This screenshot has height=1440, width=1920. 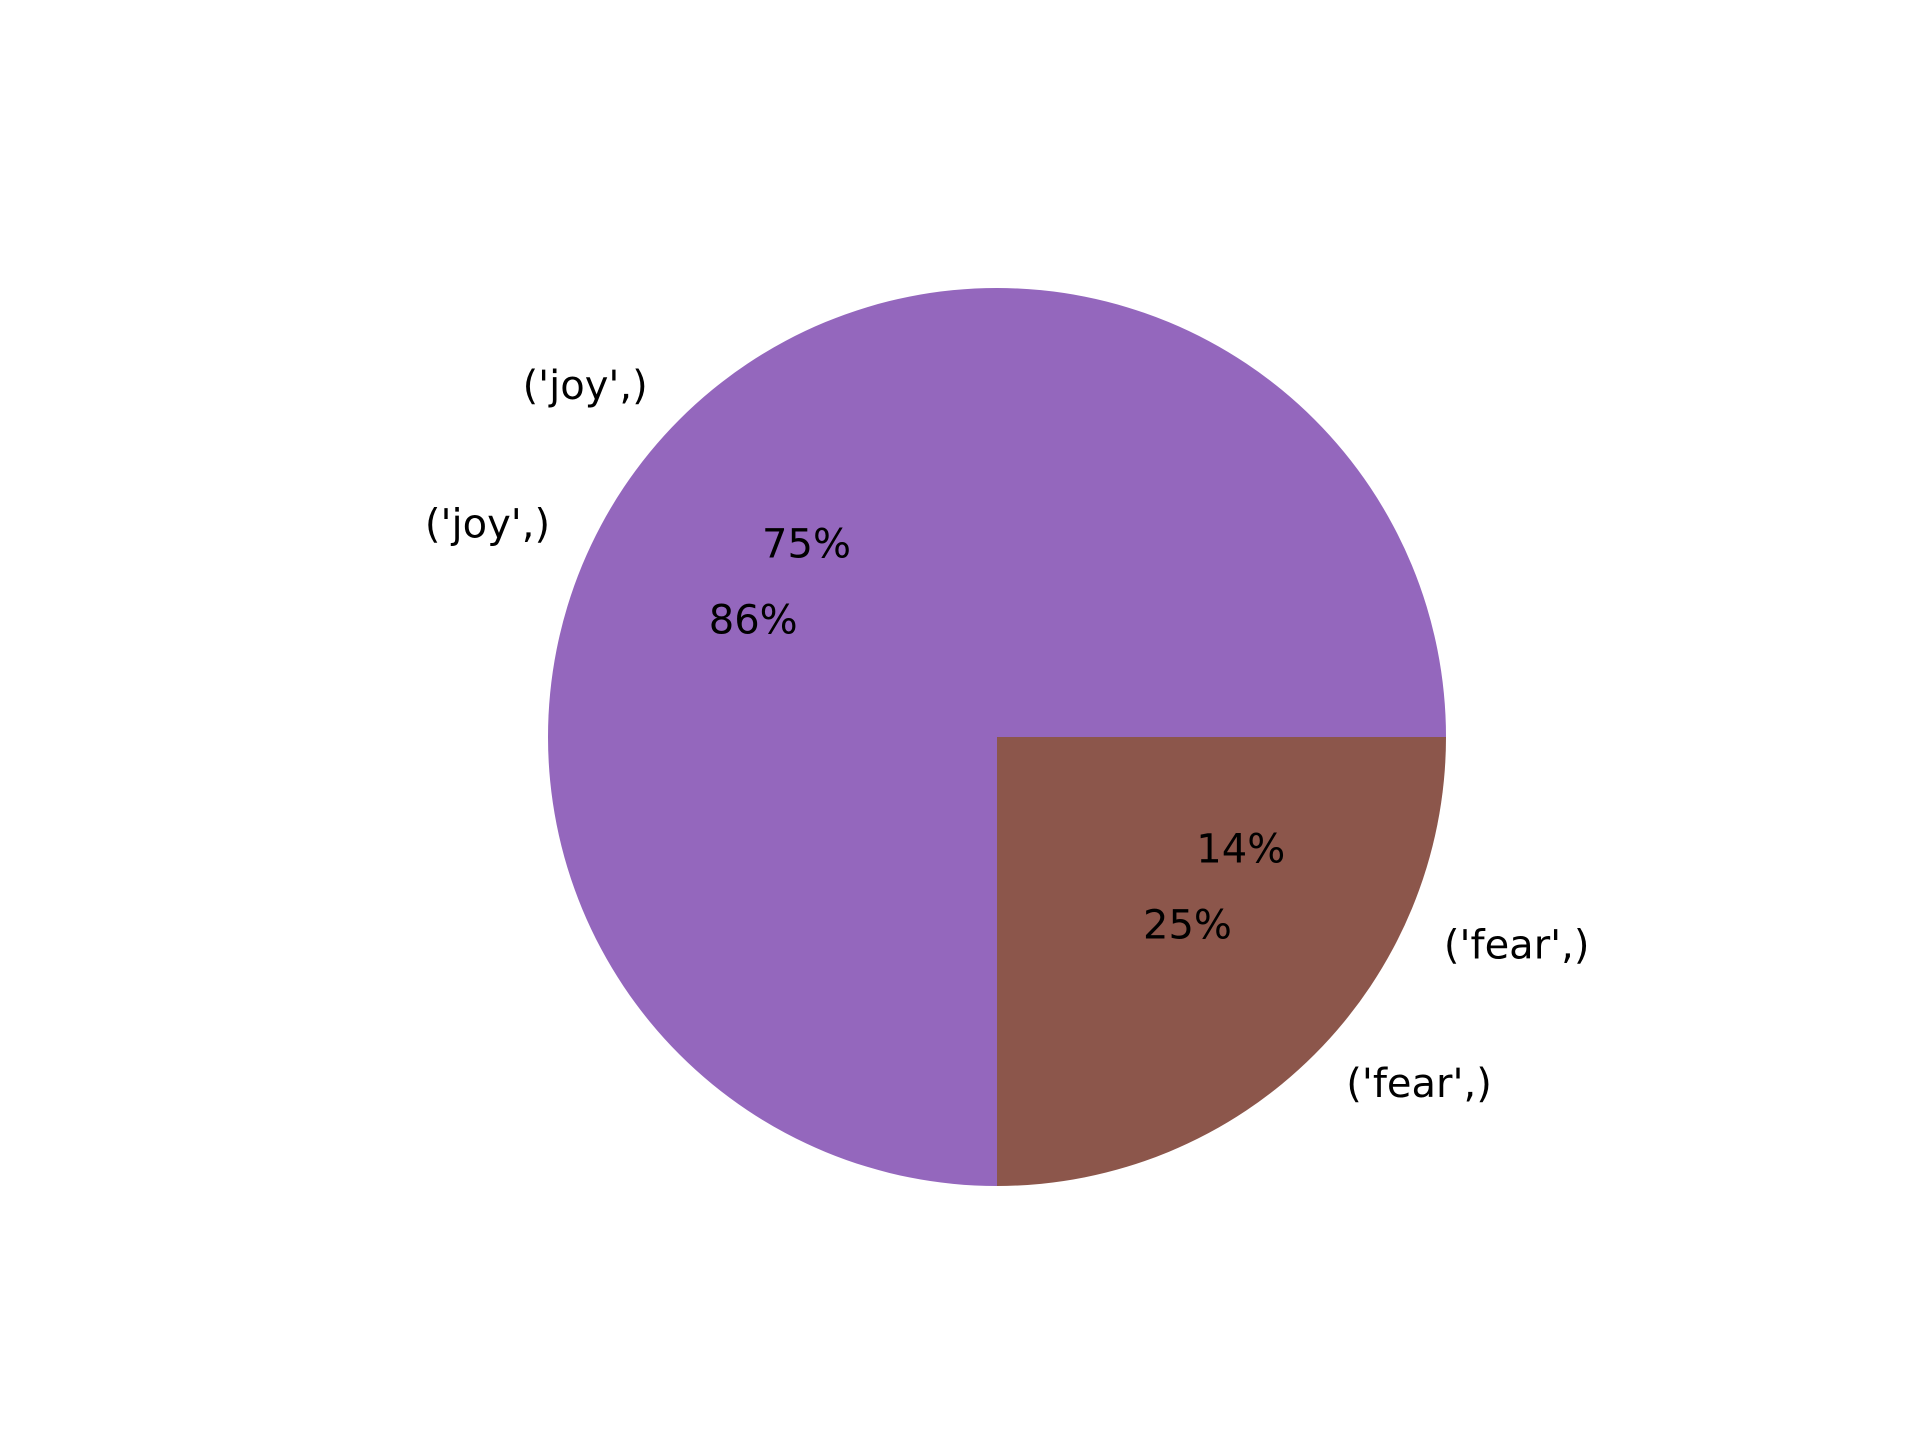 What do you see at coordinates (1187, 925) in the screenshot?
I see `slice-percent-label: 25%` at bounding box center [1187, 925].